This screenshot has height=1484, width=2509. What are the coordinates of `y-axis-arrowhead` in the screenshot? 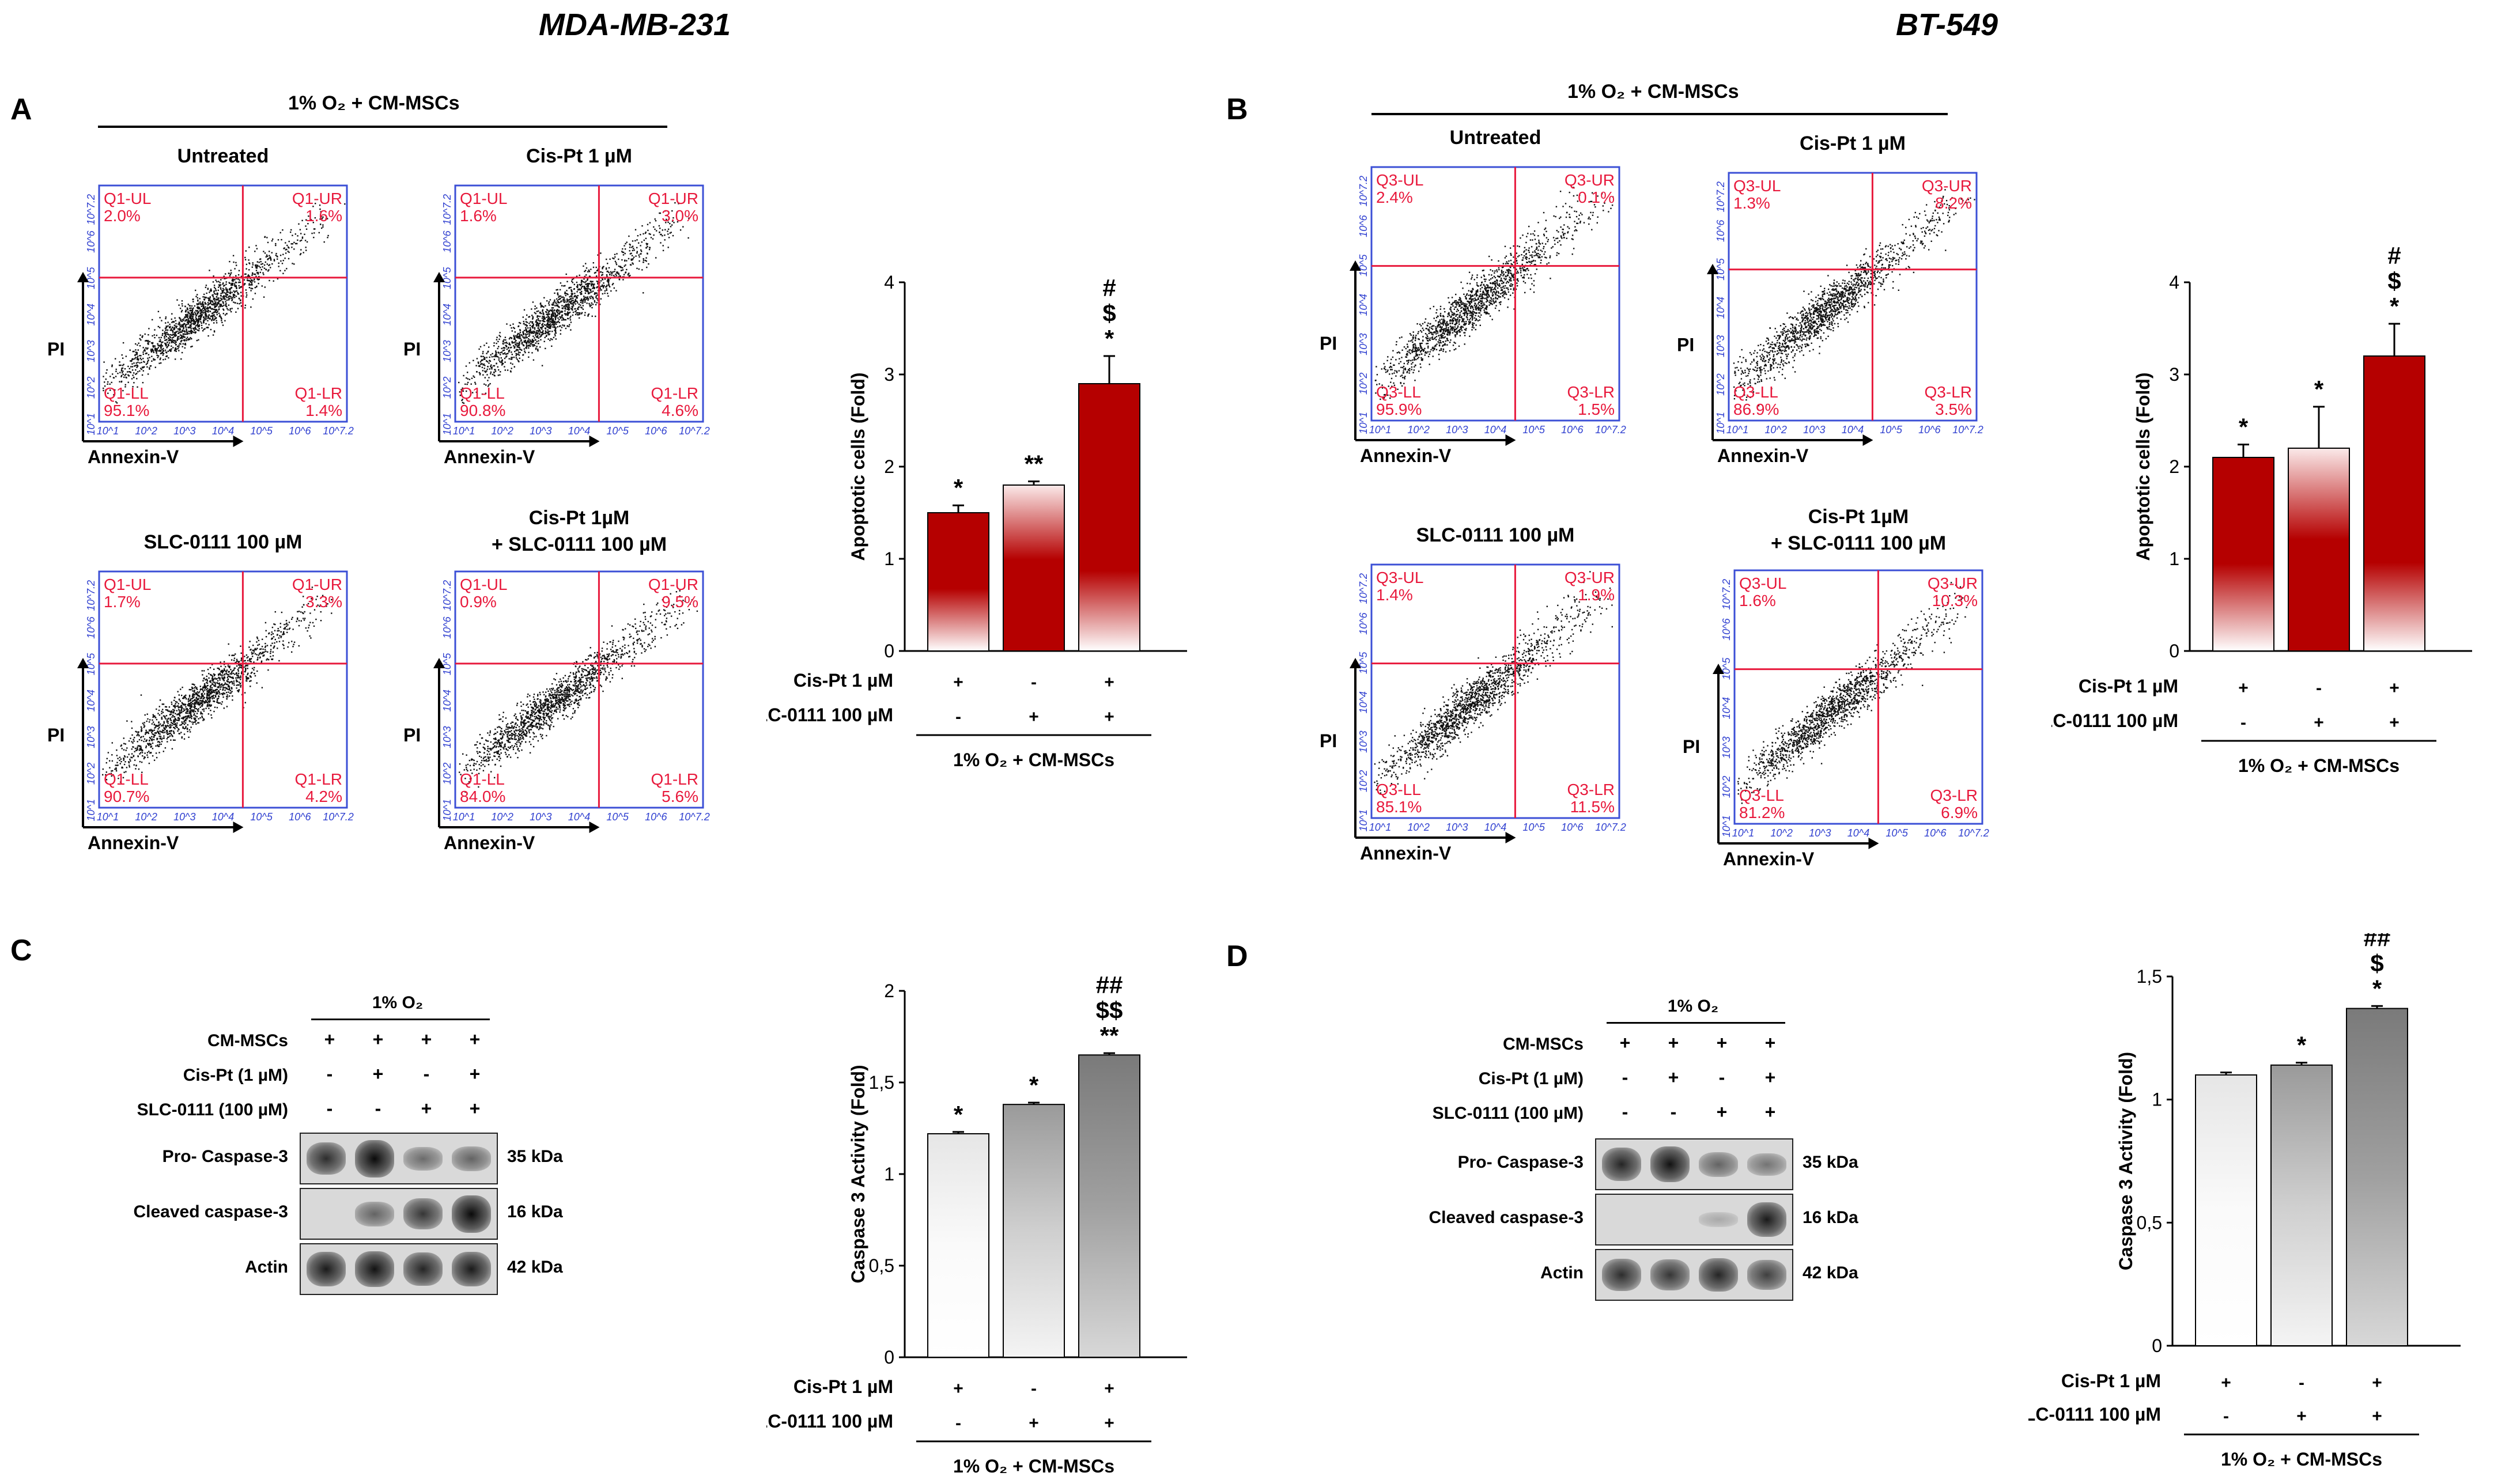 It's located at (1355, 265).